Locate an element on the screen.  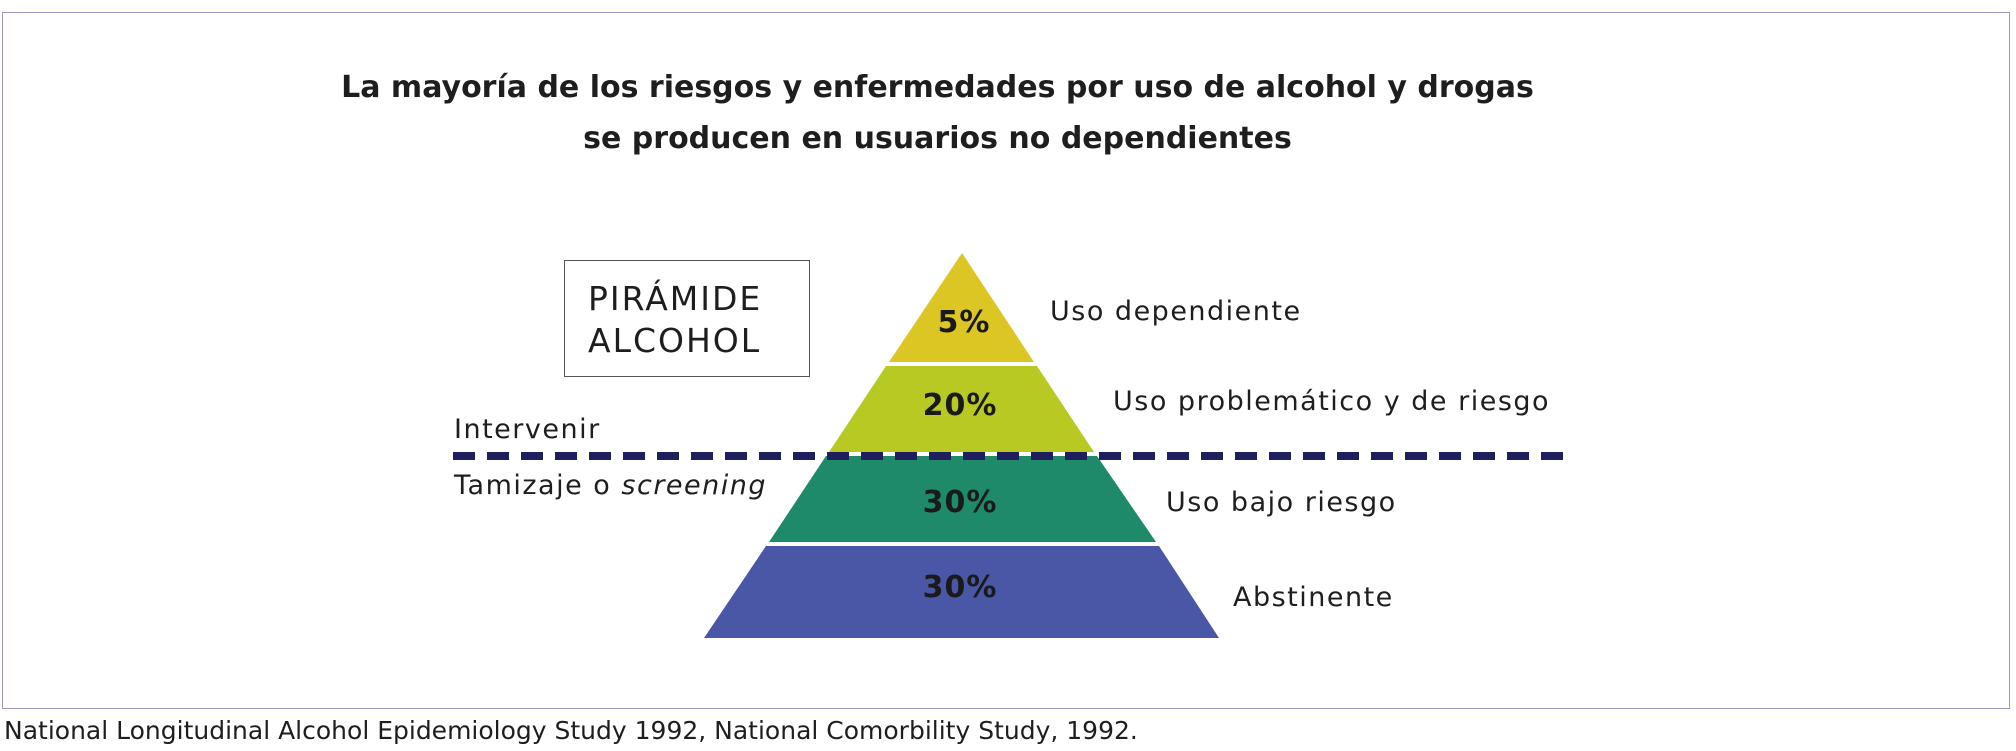
pyramid-title-box is located at coordinates (687, 318).